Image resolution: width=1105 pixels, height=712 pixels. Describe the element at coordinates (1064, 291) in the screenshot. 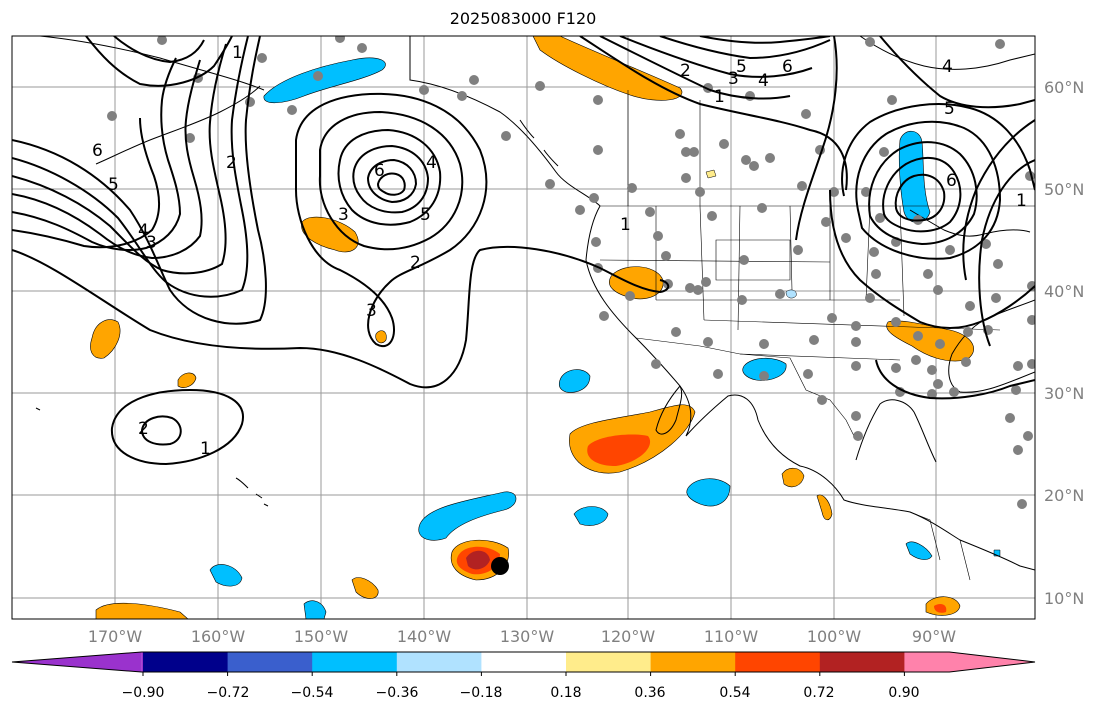

I see `lat-tick-label: 40°N` at that location.